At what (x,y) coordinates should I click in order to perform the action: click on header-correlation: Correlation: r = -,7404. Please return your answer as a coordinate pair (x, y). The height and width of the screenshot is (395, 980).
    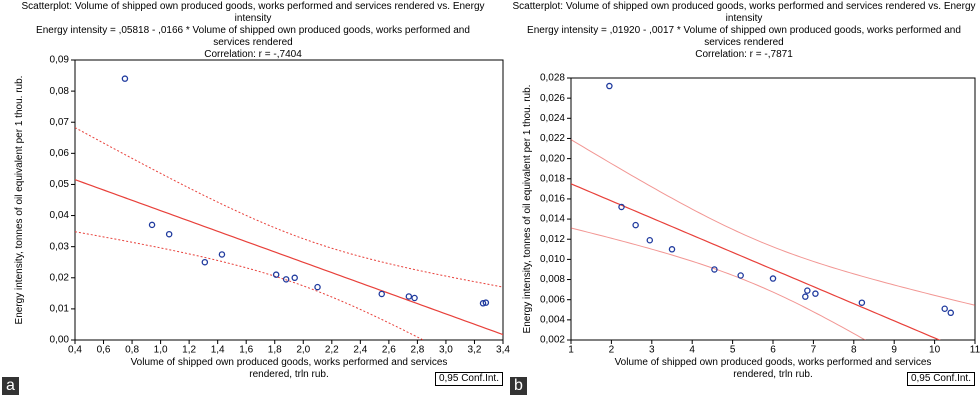
    Looking at the image, I should click on (253, 54).